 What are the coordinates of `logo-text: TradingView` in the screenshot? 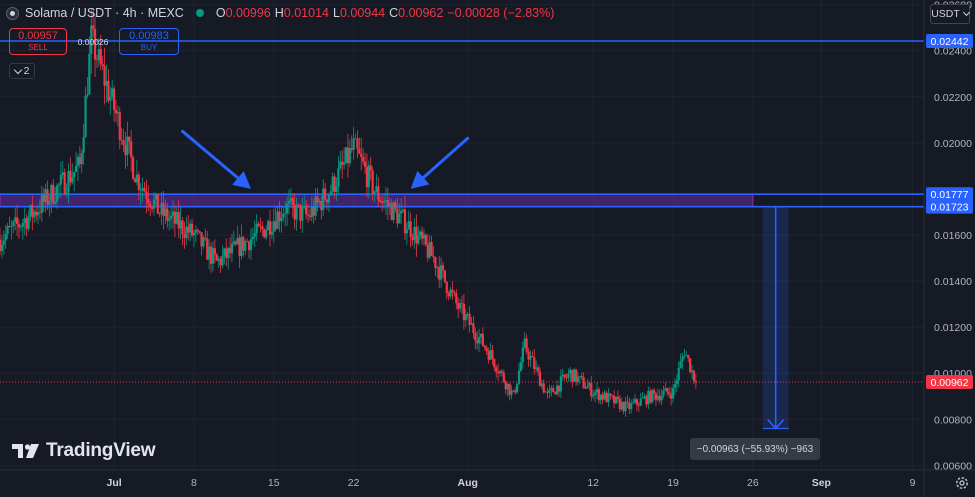 It's located at (101, 450).